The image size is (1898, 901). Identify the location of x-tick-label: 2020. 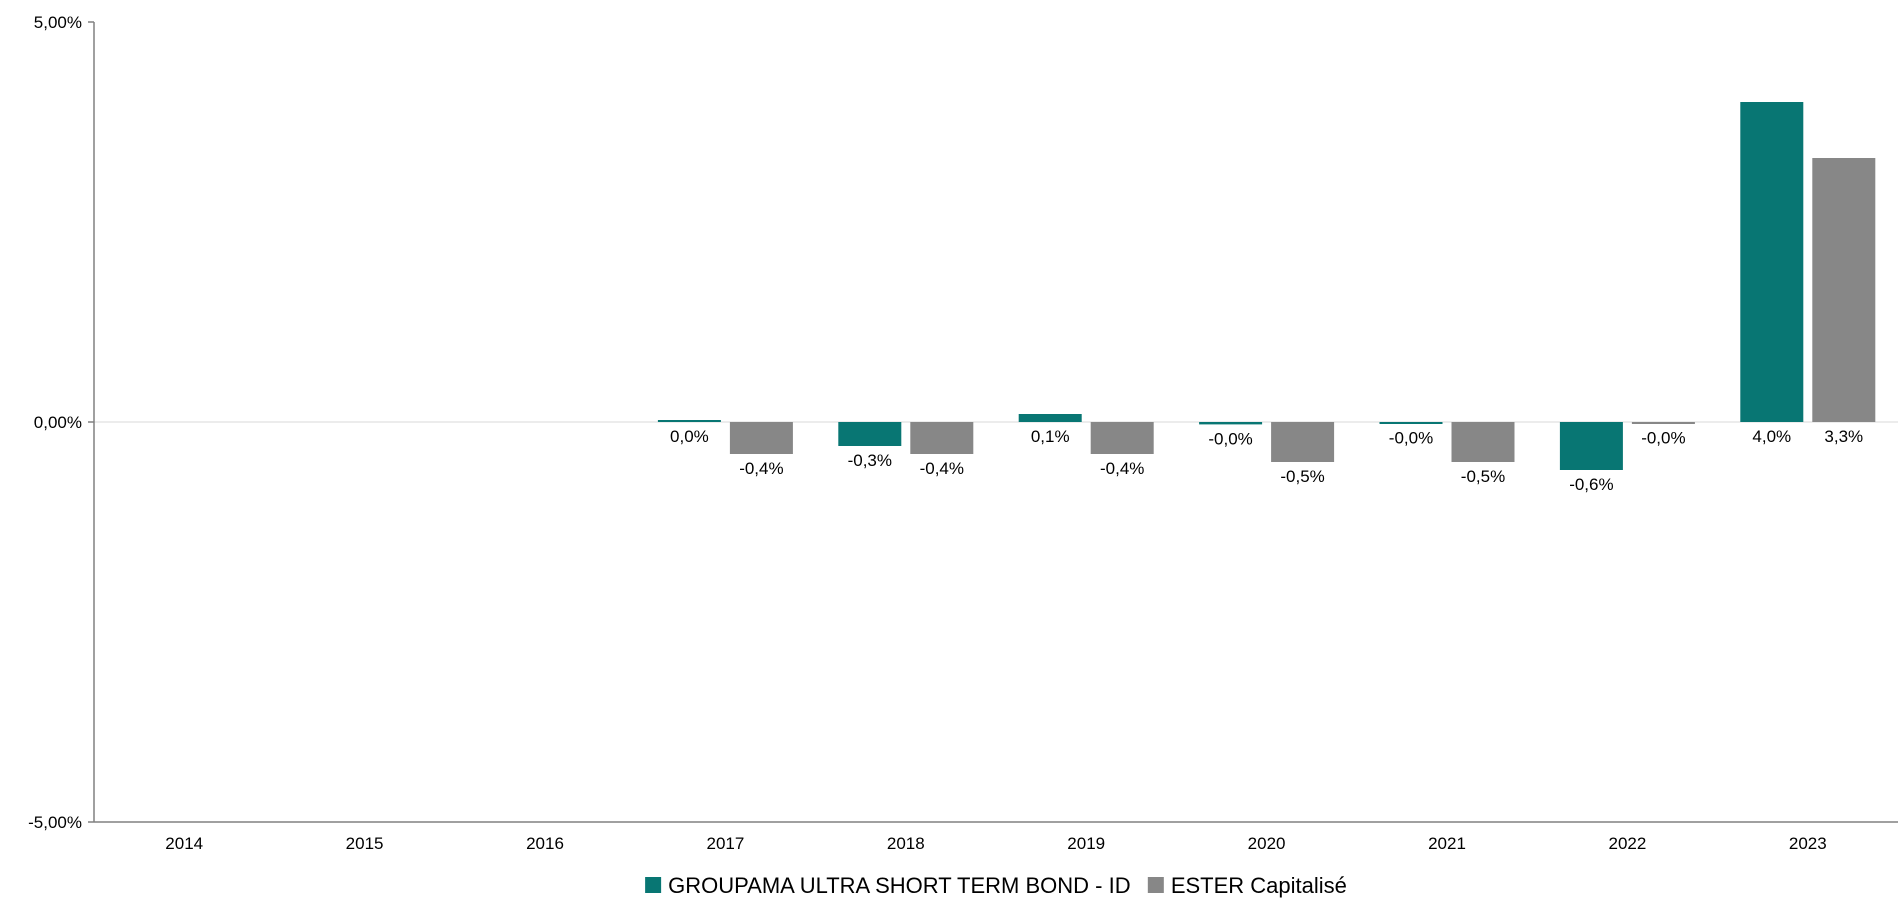
(1267, 843).